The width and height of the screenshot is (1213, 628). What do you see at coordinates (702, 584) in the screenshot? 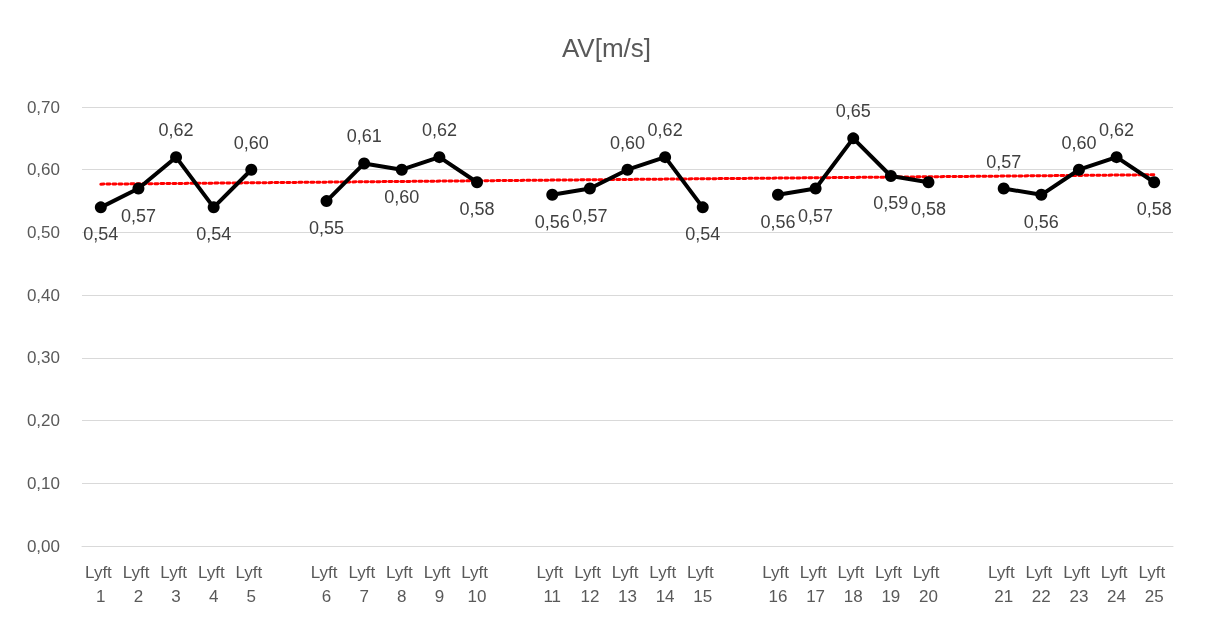
I see `x-tick-label: Lyft 15` at bounding box center [702, 584].